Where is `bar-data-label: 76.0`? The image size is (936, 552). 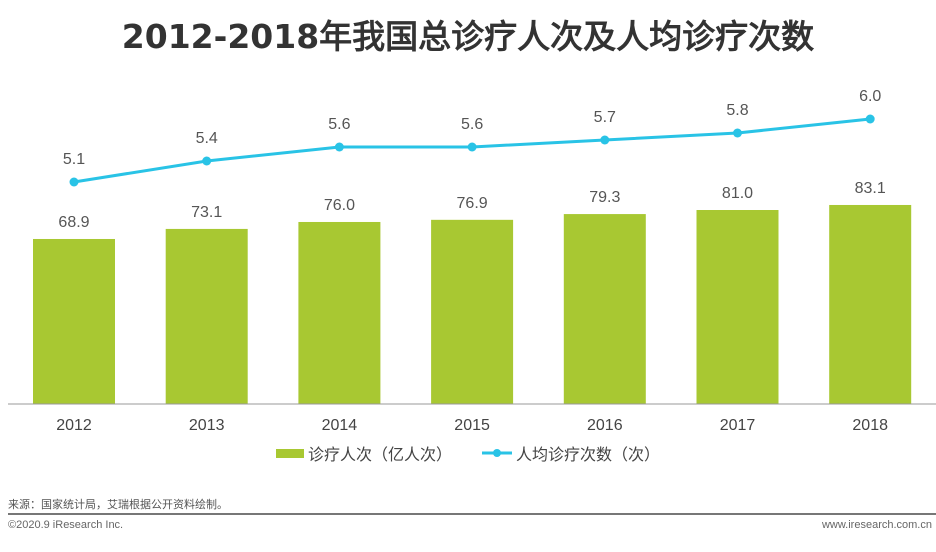 bar-data-label: 76.0 is located at coordinates (339, 205).